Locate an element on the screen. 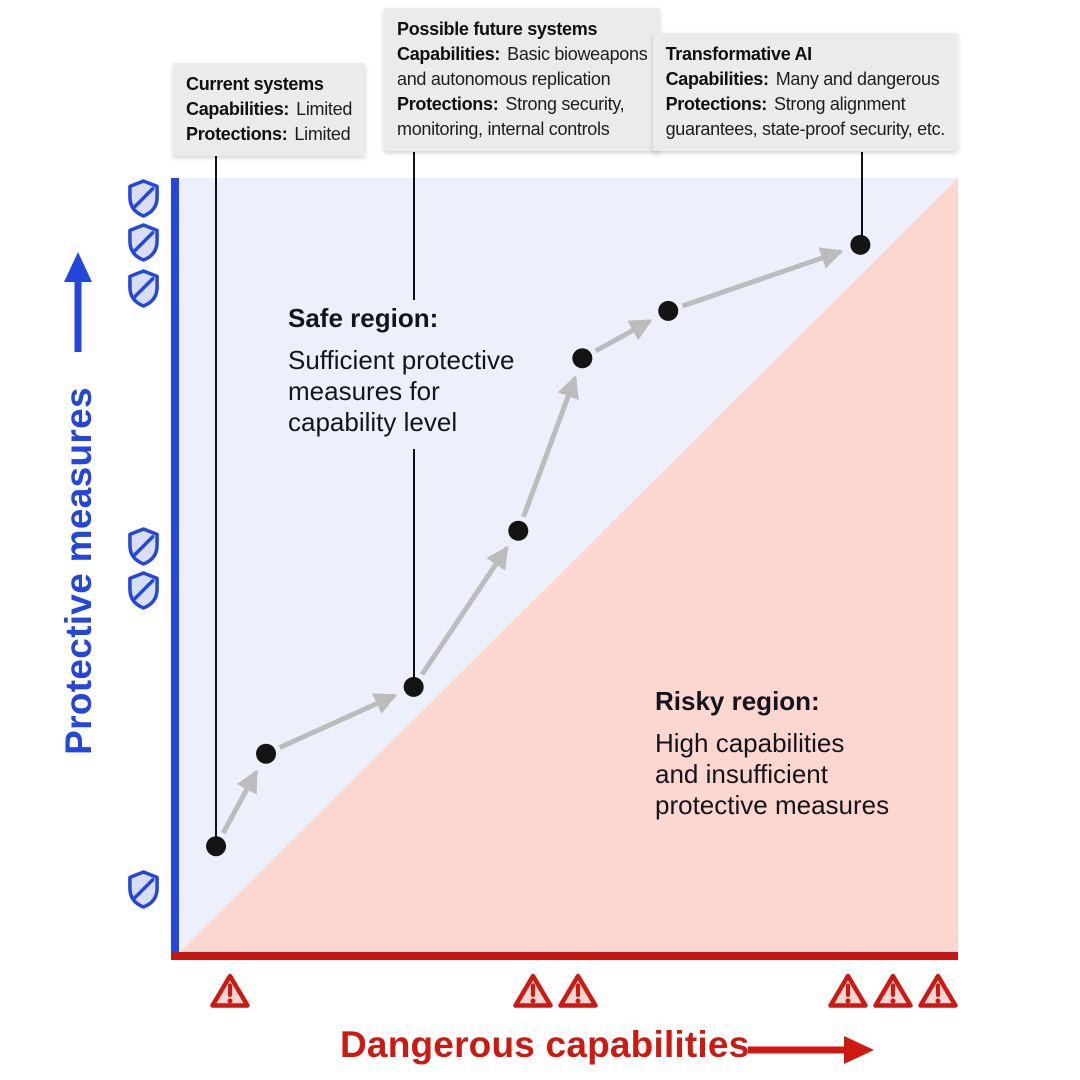  callout-line: Protections: Limited is located at coordinates (268, 134).